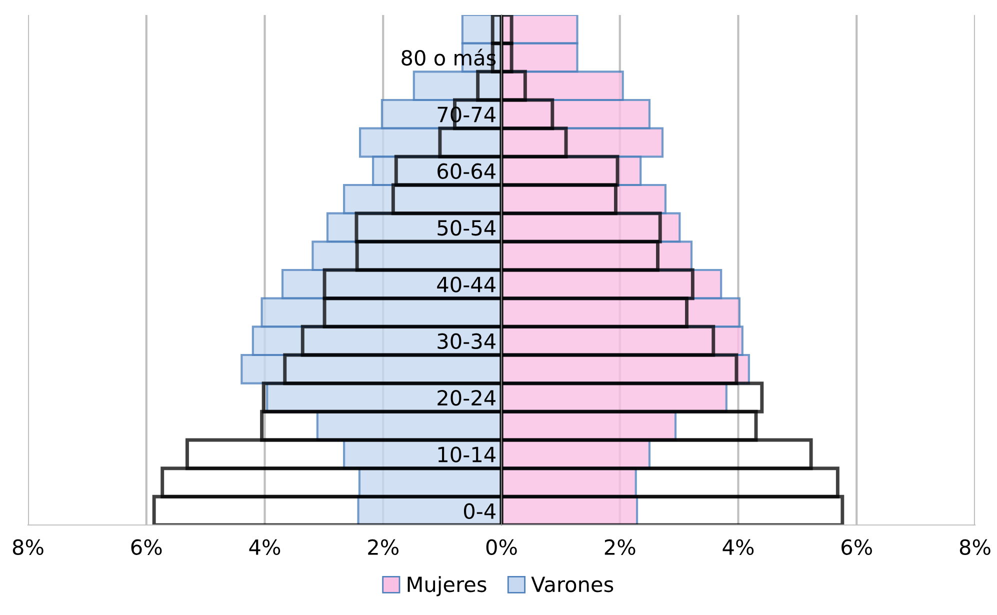  Describe the element at coordinates (572, 584) in the screenshot. I see `legend-label: Varones` at that location.